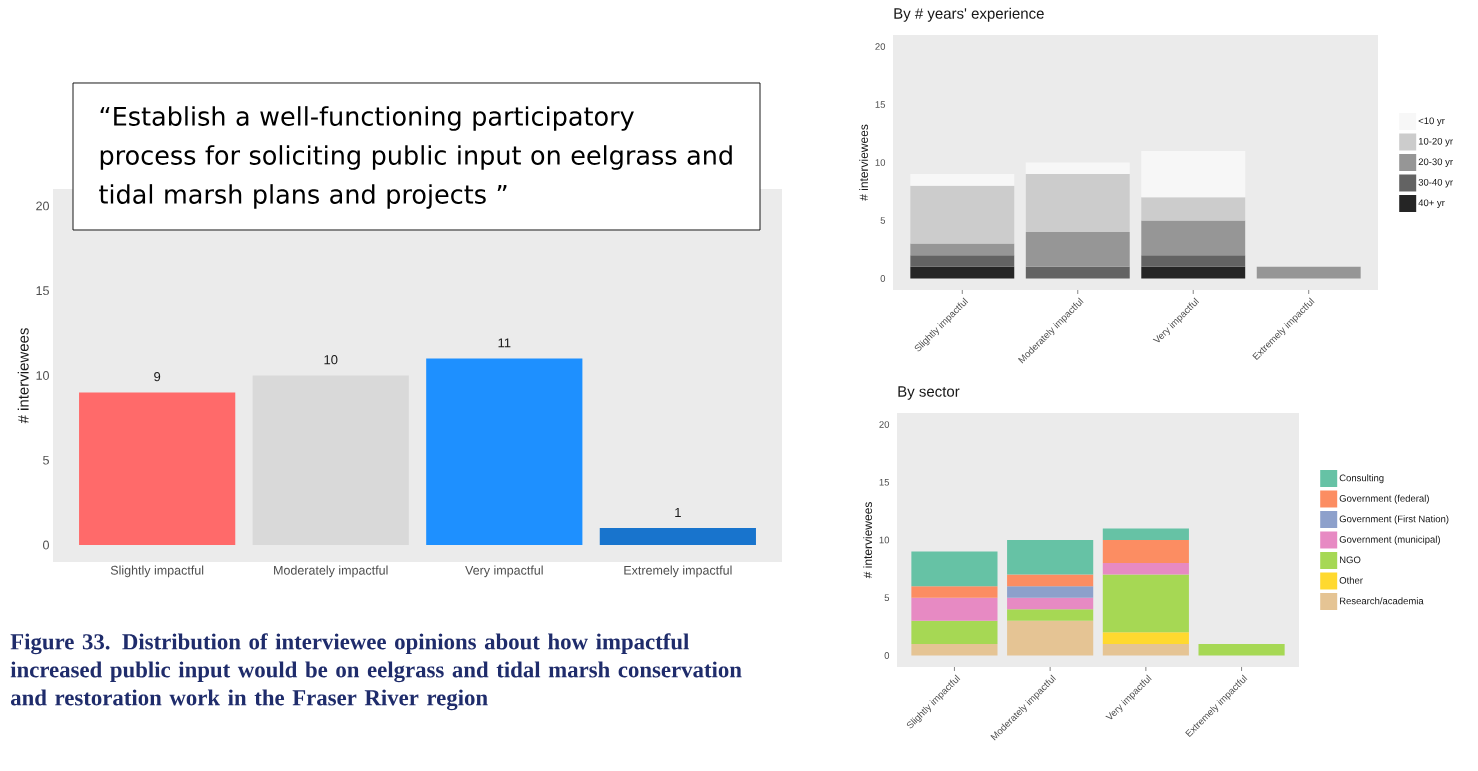  Describe the element at coordinates (1361, 479) in the screenshot. I see `legend-label: Consulting` at that location.